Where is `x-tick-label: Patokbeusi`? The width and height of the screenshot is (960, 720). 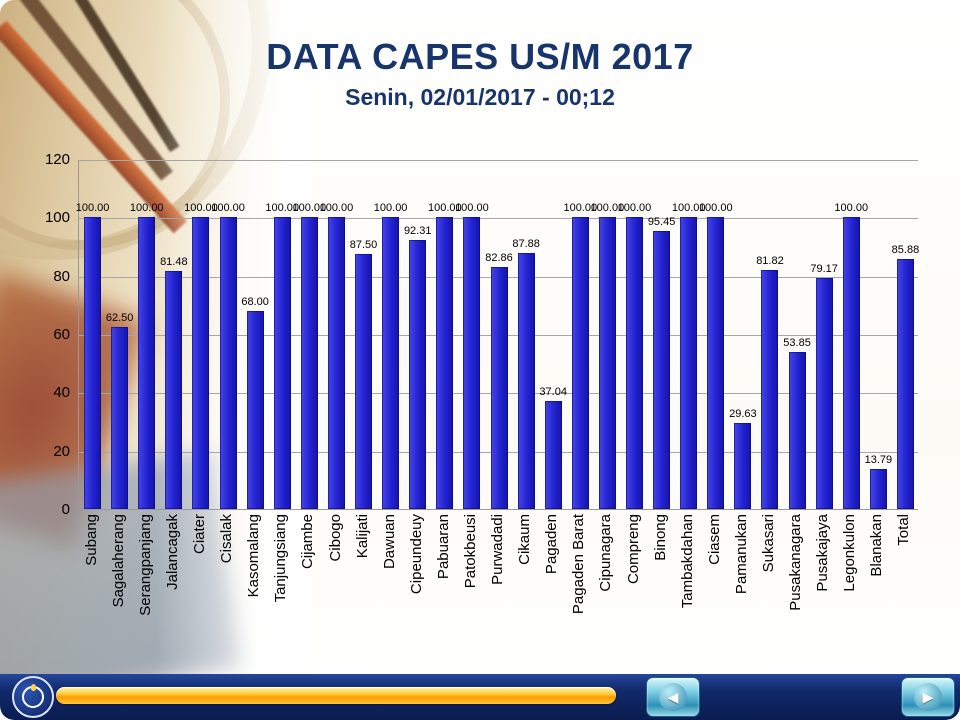
x-tick-label: Patokbeusi is located at coordinates (470, 551).